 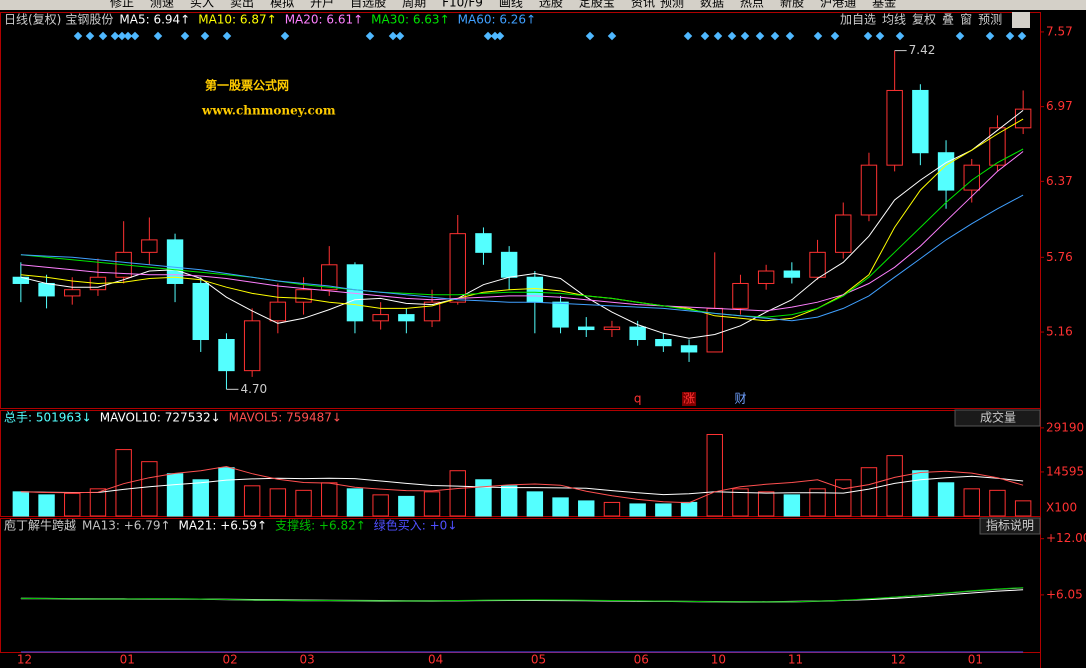 What do you see at coordinates (497, 20) in the screenshot?
I see `legend-entry: MA60: 6.26↑` at bounding box center [497, 20].